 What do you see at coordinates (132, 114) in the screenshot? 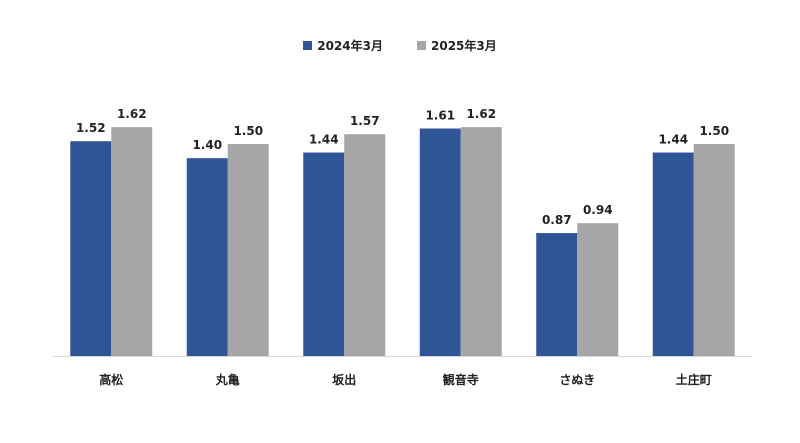
I see `data-label-series-2-cat-1: 1.62` at bounding box center [132, 114].